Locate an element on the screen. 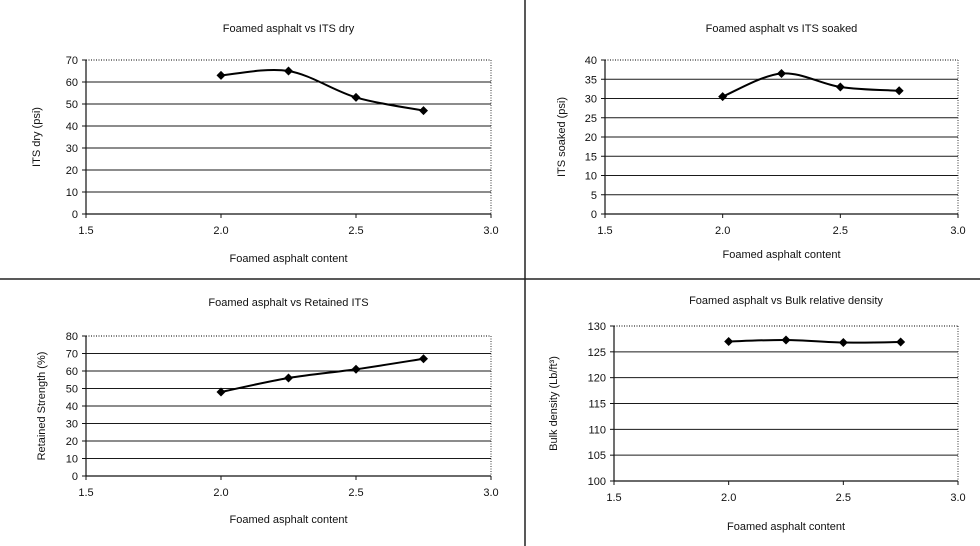 The image size is (980, 546). y-axis-label: ITS dry (psi) is located at coordinates (37, 137).